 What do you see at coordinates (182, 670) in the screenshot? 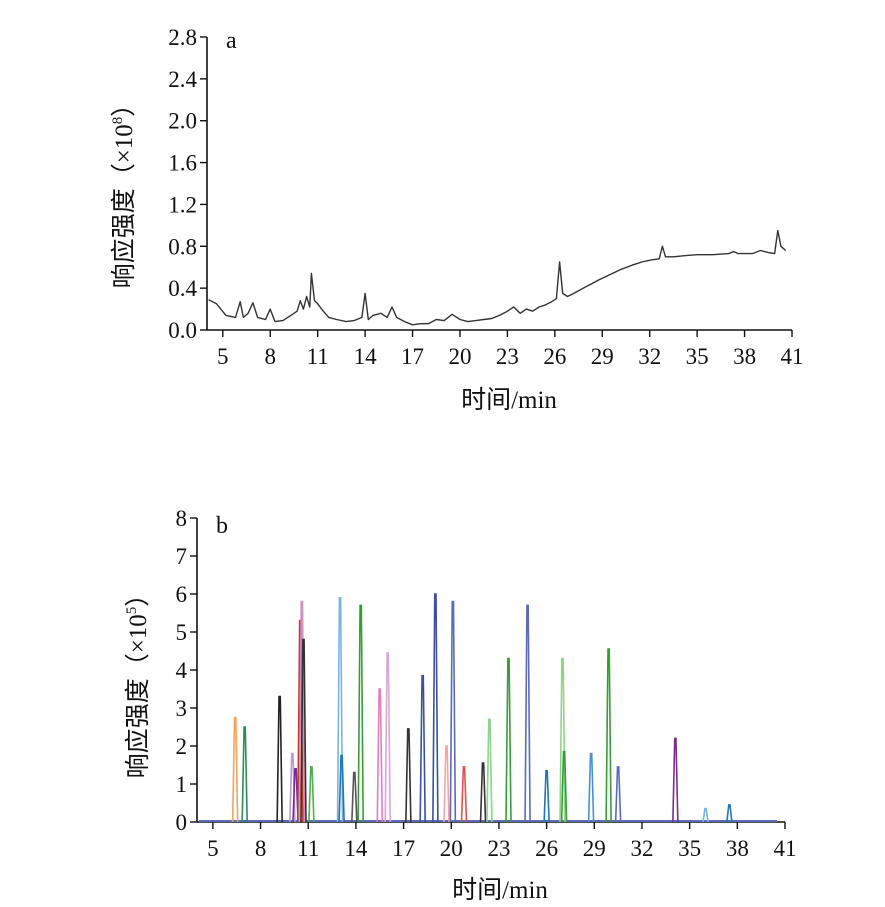
I see `y-tick-label: 4` at bounding box center [182, 670].